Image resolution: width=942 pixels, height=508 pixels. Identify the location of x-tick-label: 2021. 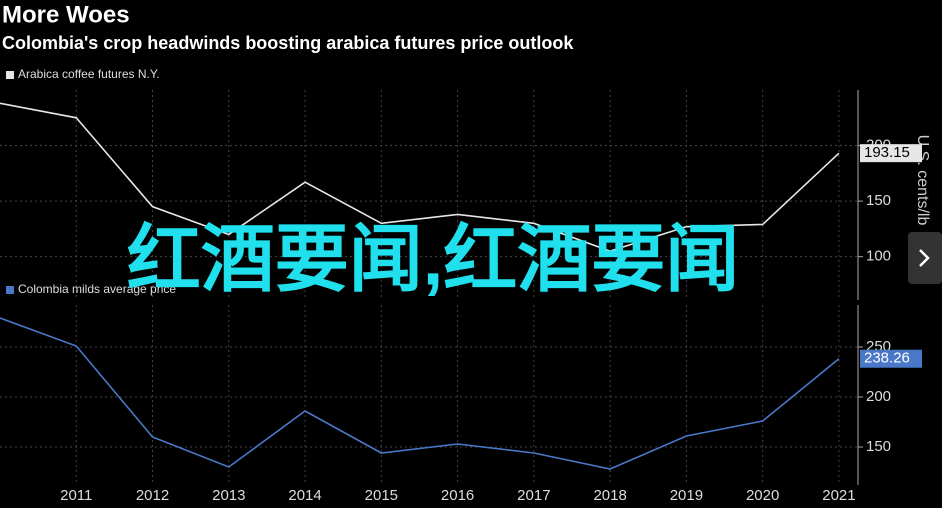
(838, 495).